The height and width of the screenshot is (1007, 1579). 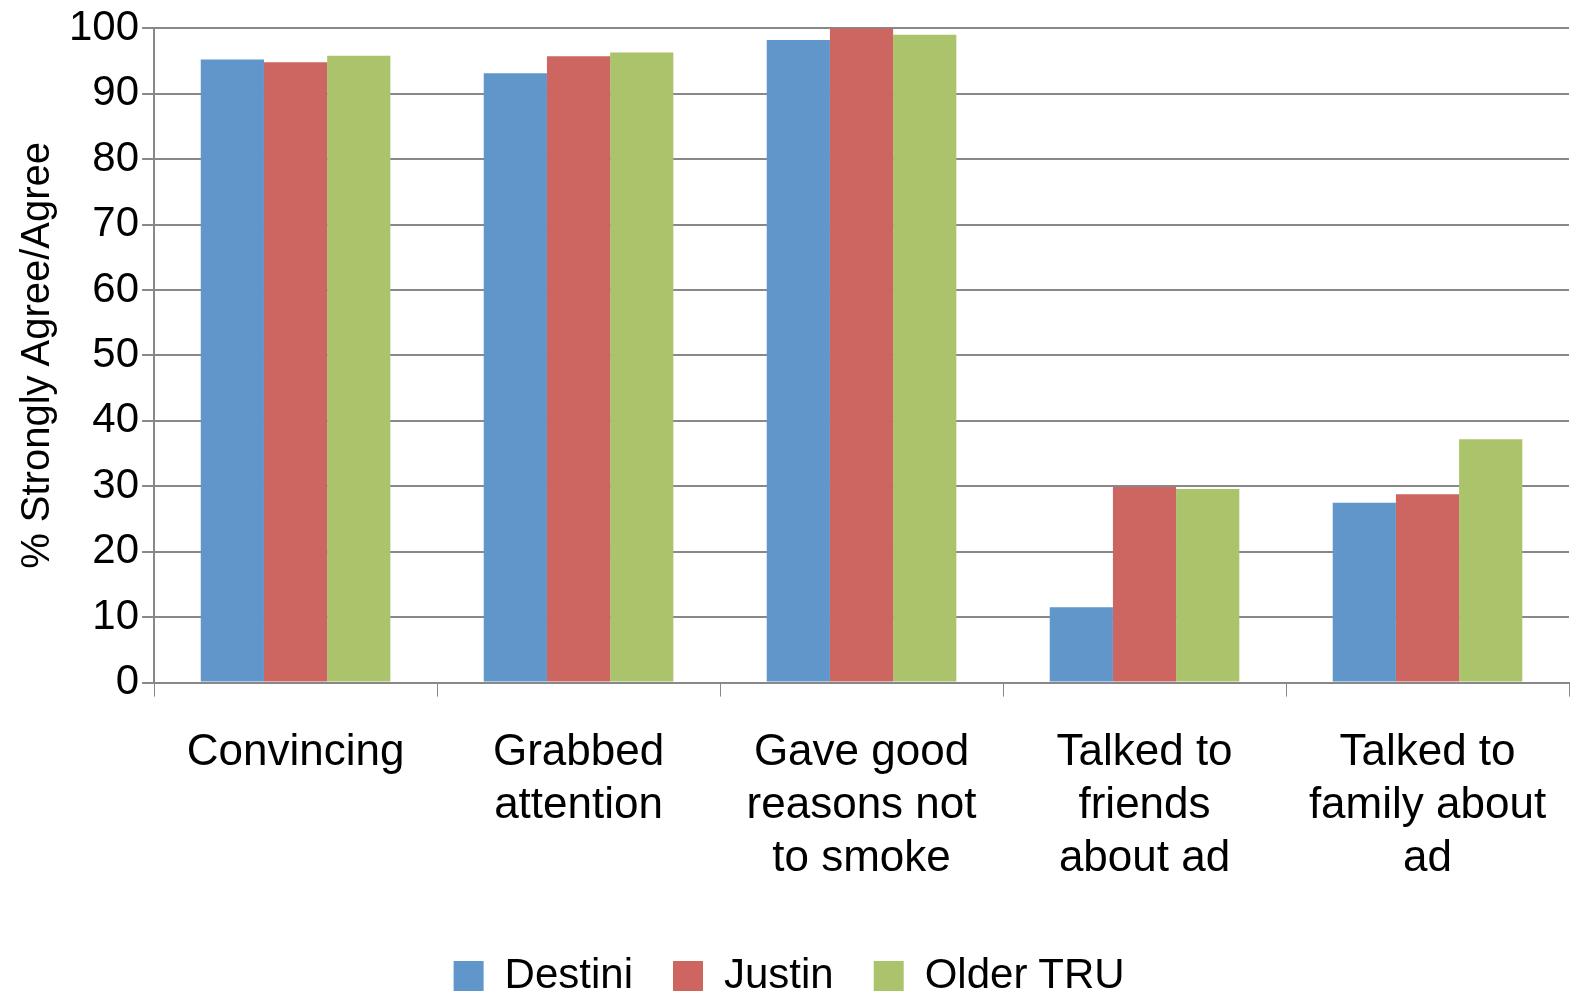 What do you see at coordinates (116, 156) in the screenshot?
I see `y-tick-label: 80` at bounding box center [116, 156].